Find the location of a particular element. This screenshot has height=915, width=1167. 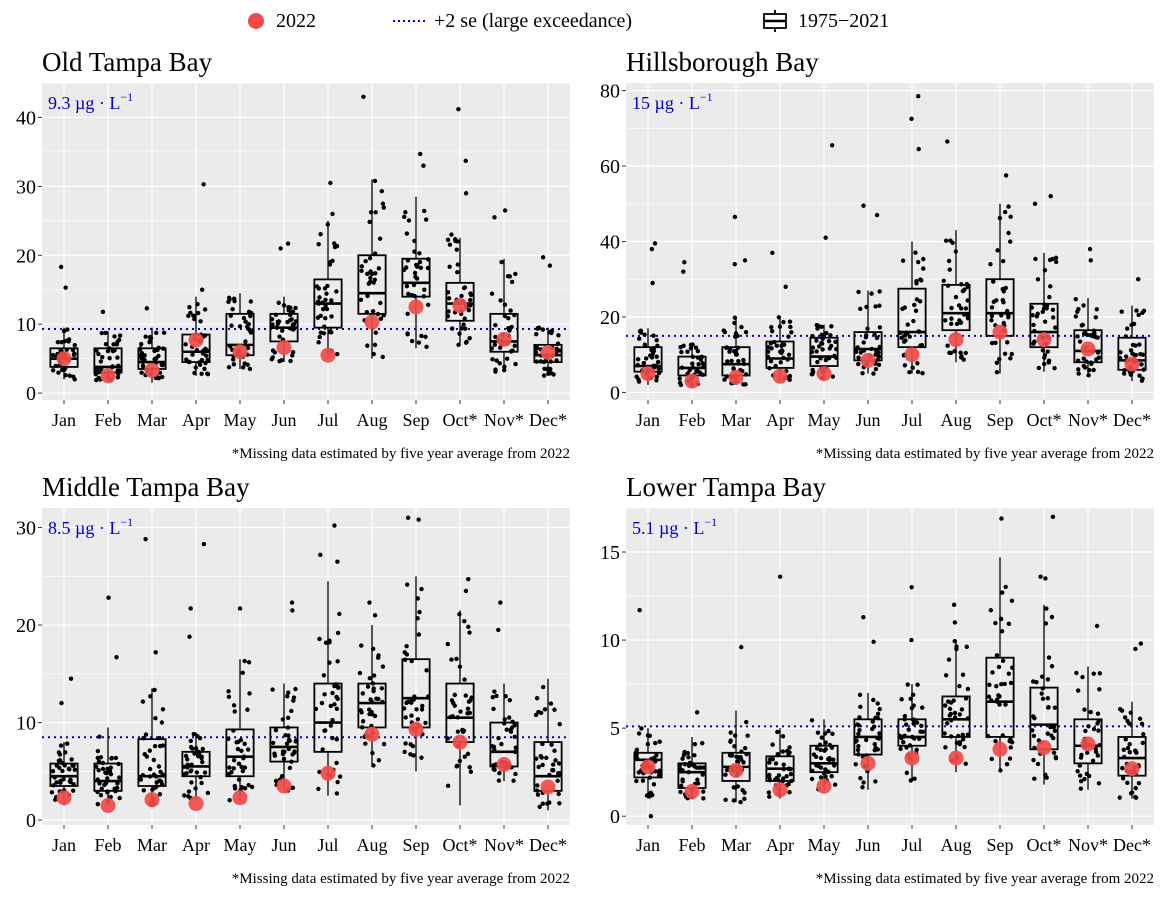

x-tick-label: Apr is located at coordinates (780, 845).